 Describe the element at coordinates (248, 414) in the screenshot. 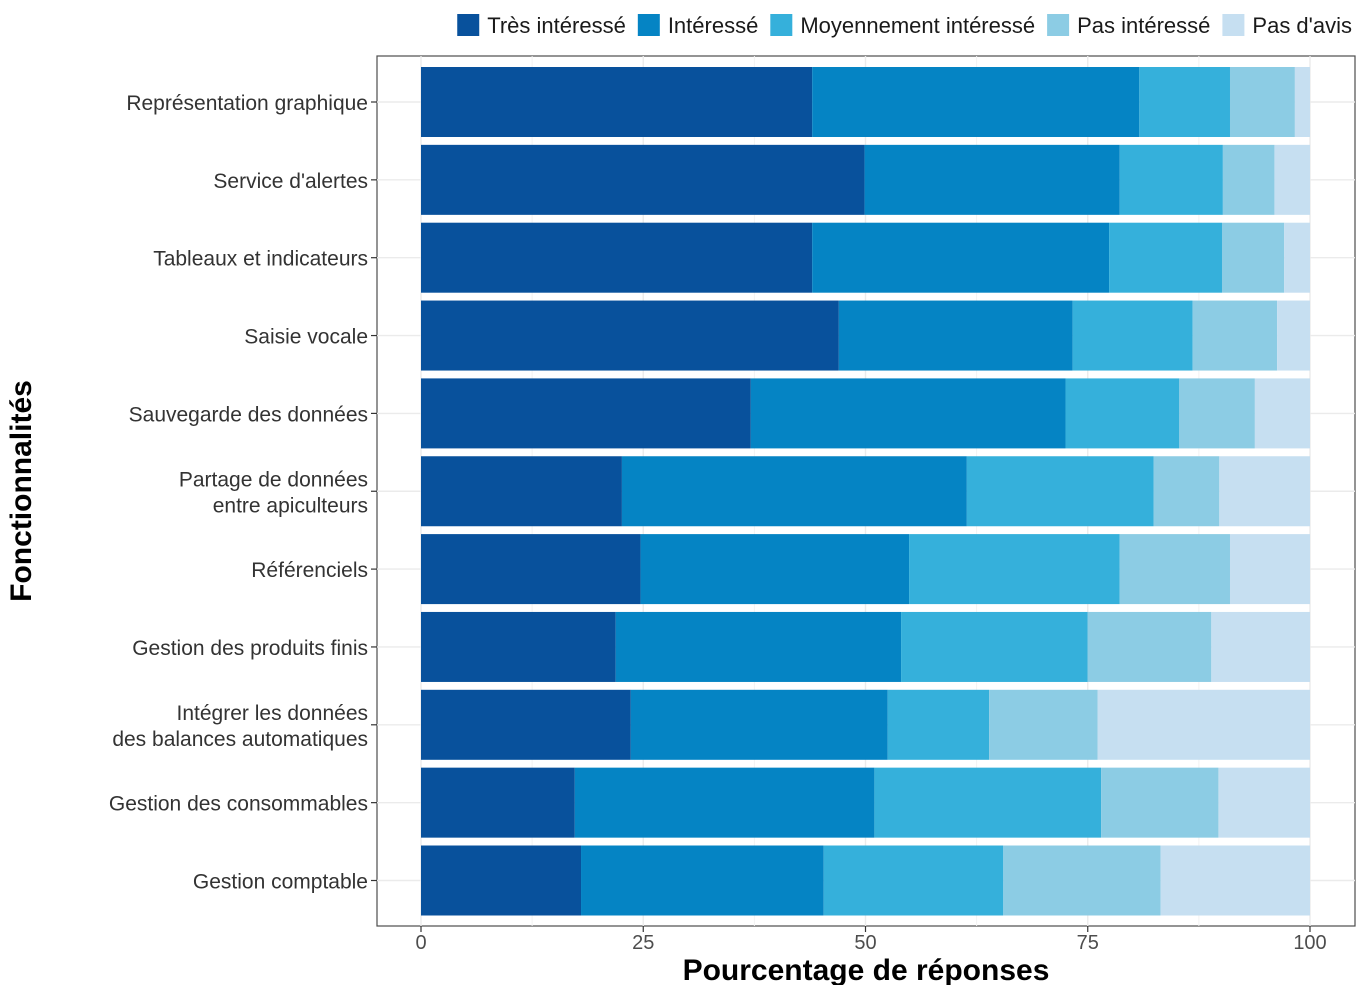

I see `y-tick-label: Sauvegarde des données` at that location.